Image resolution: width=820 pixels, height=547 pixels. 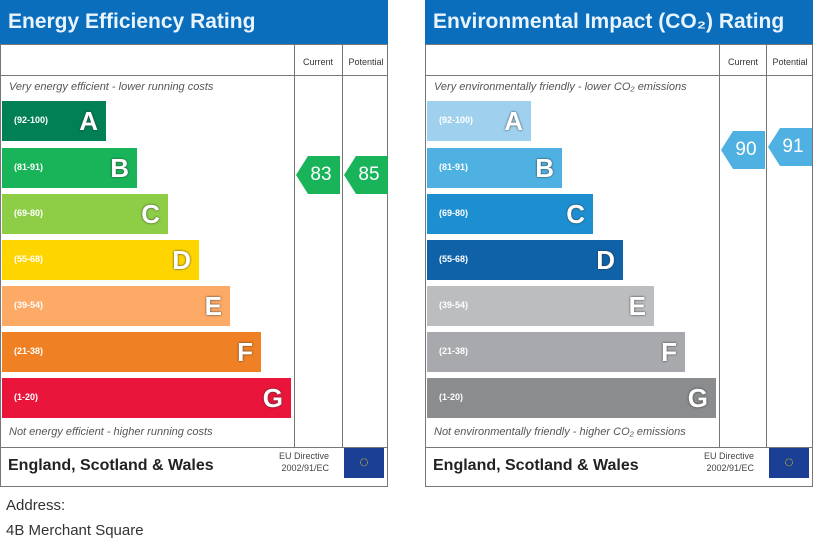 What do you see at coordinates (318, 175) in the screenshot?
I see `current-rating-arrow: 83` at bounding box center [318, 175].